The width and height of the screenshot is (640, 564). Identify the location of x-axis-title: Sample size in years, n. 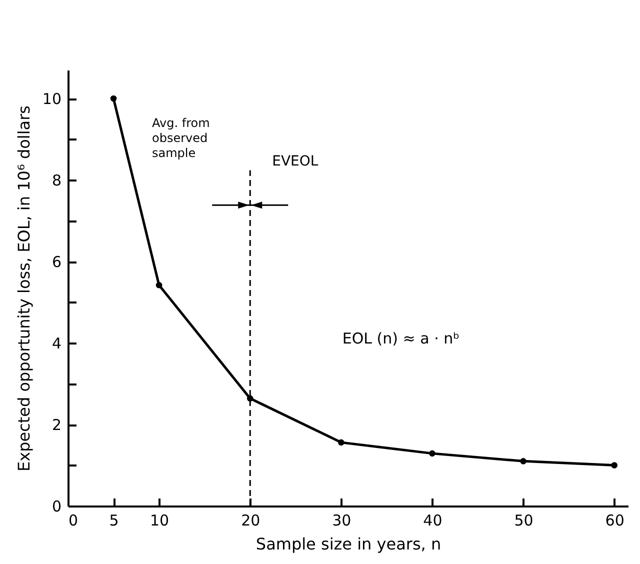
(349, 544).